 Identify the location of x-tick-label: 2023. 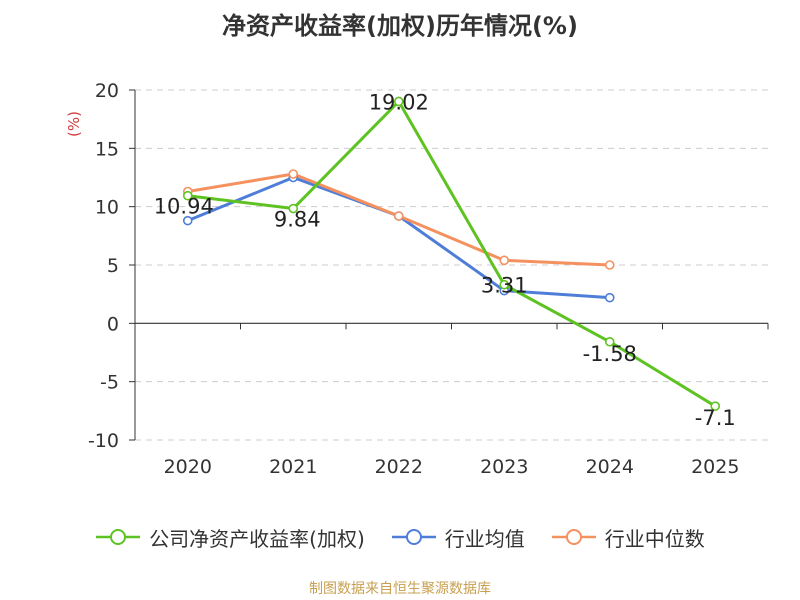
(504, 467).